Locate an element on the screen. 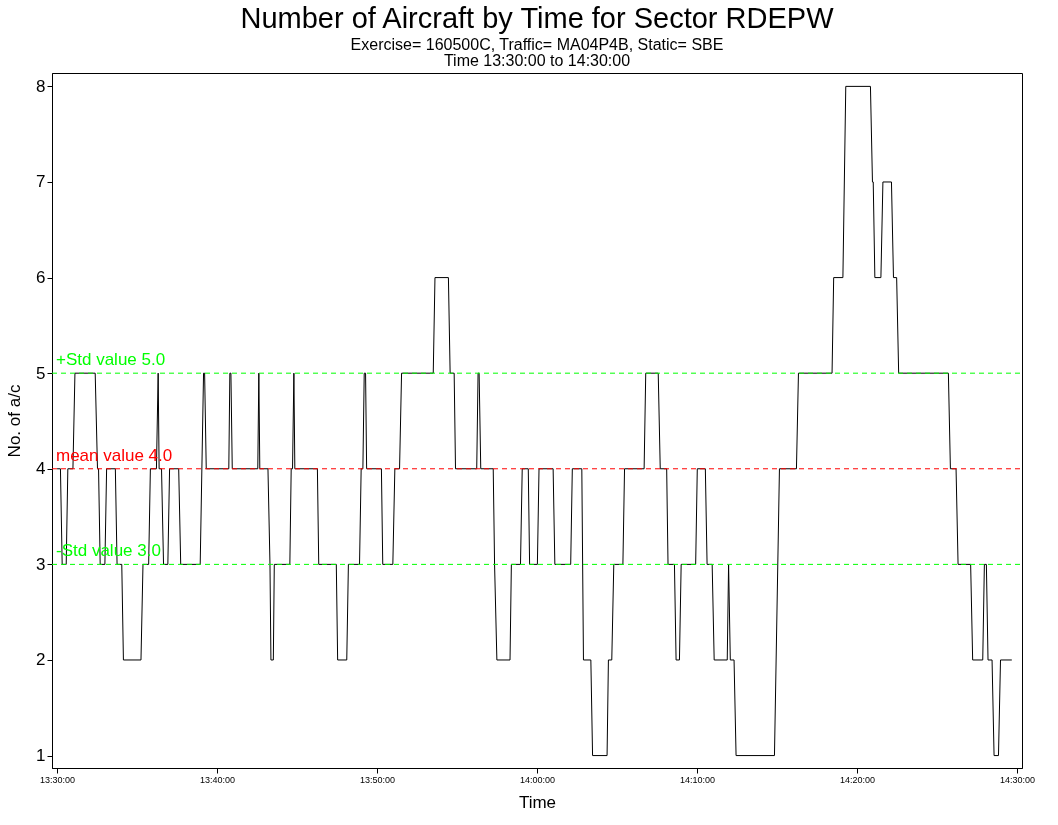 This screenshot has height=825, width=1058. x-tick-label: 14:10:00 is located at coordinates (697, 779).